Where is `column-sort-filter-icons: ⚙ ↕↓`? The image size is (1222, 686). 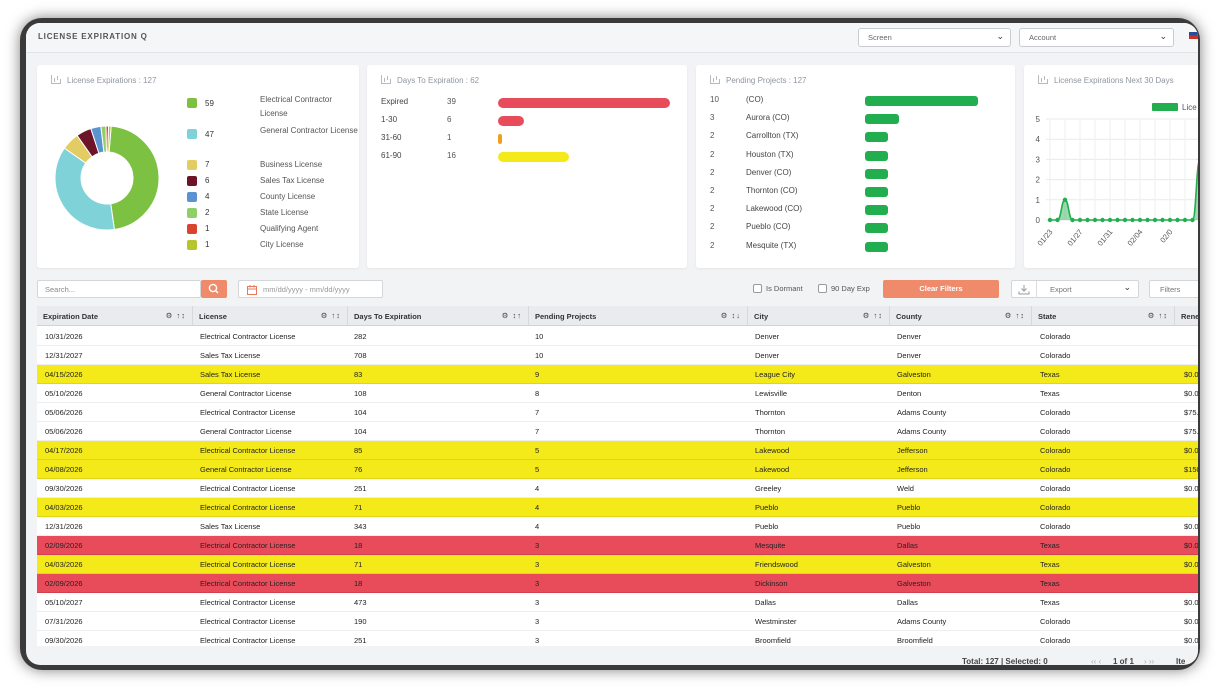 column-sort-filter-icons: ⚙ ↕↓ is located at coordinates (730, 315).